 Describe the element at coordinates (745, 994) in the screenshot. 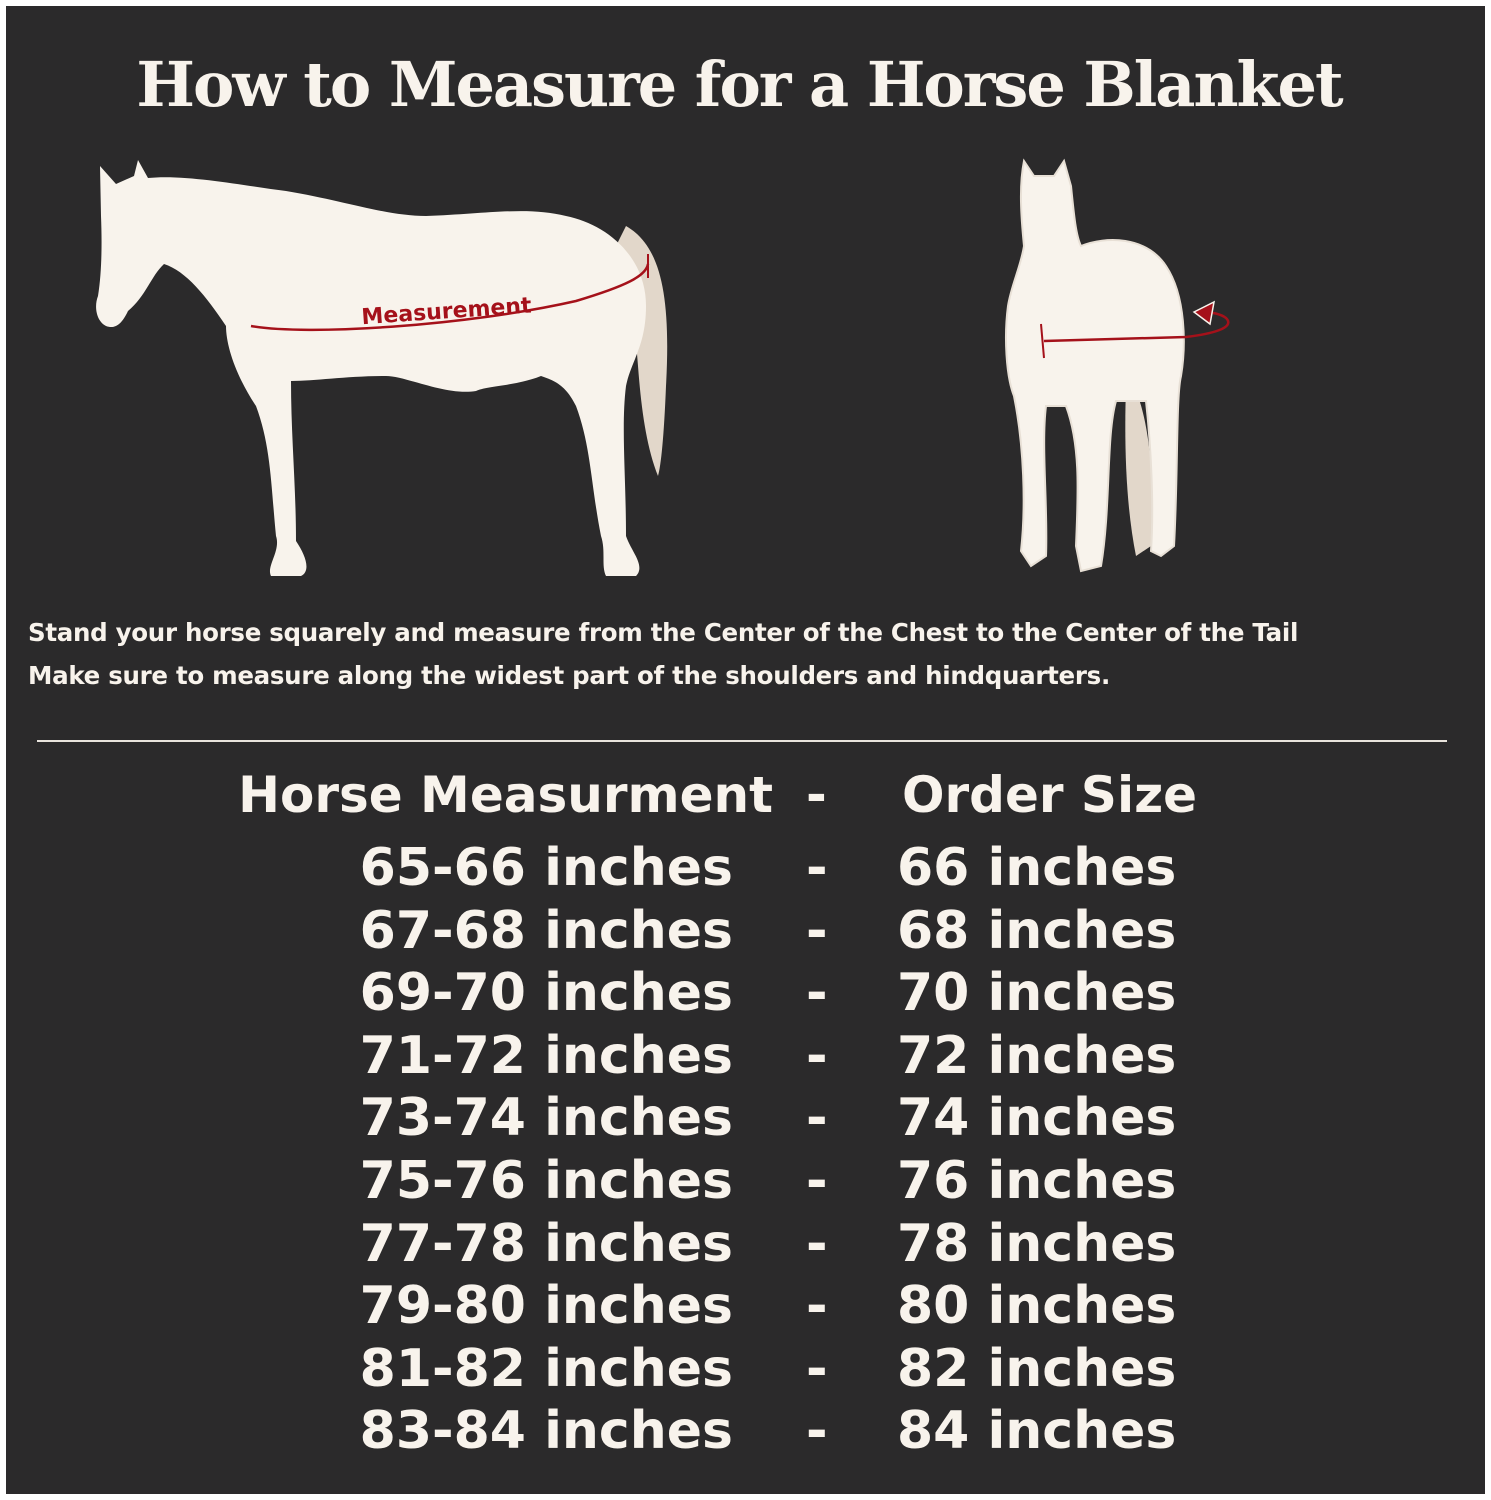

I see `table-row: 69-70 inches - 70 inches` at that location.